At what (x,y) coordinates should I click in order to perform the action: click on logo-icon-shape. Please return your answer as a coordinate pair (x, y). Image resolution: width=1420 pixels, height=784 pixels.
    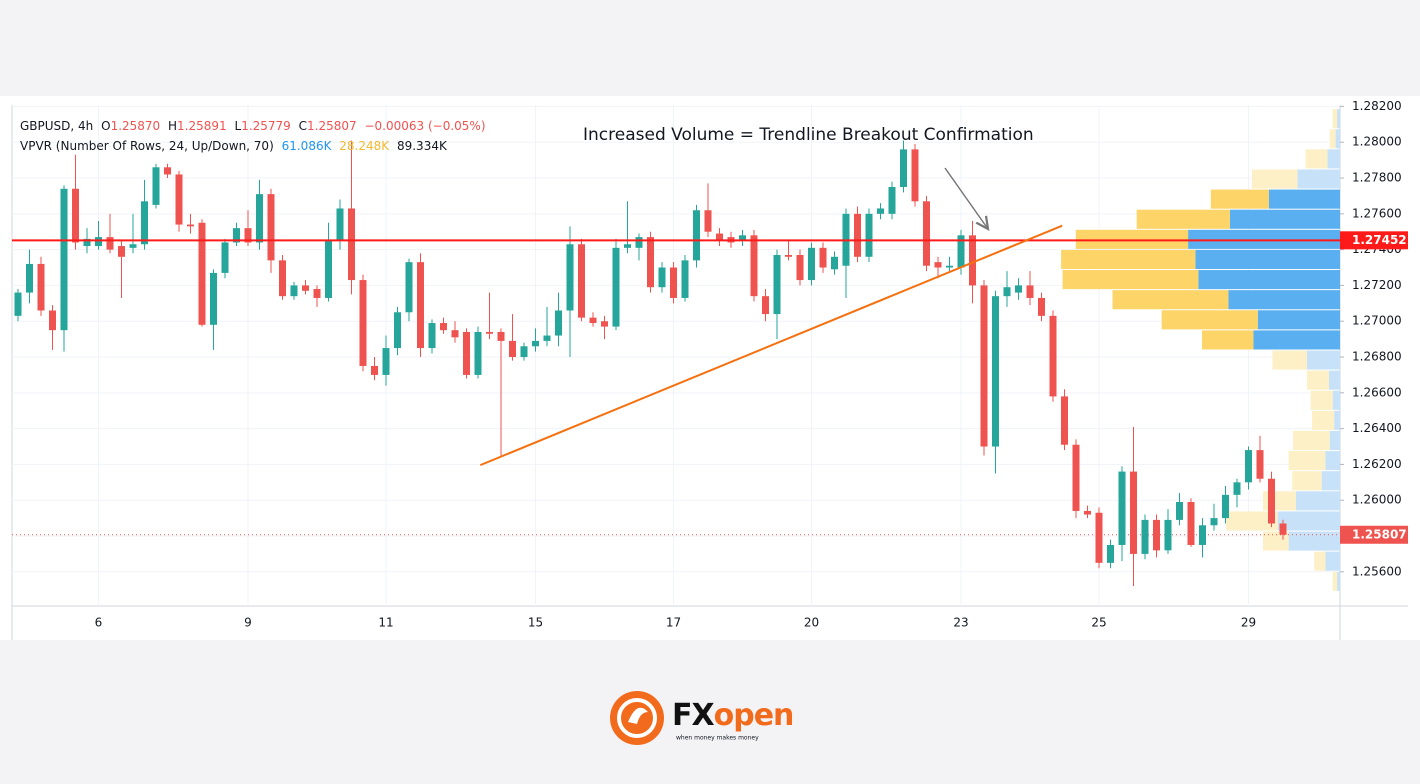
    Looking at the image, I should click on (638, 715).